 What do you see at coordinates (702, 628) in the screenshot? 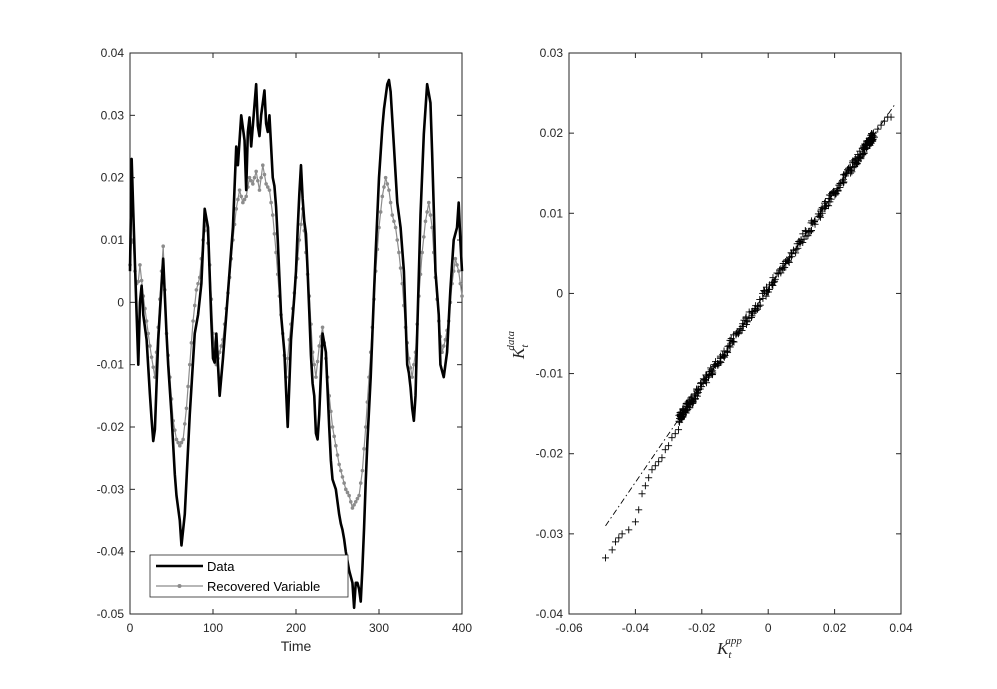
I see `right-x-tick-label: -0.02` at bounding box center [702, 628].